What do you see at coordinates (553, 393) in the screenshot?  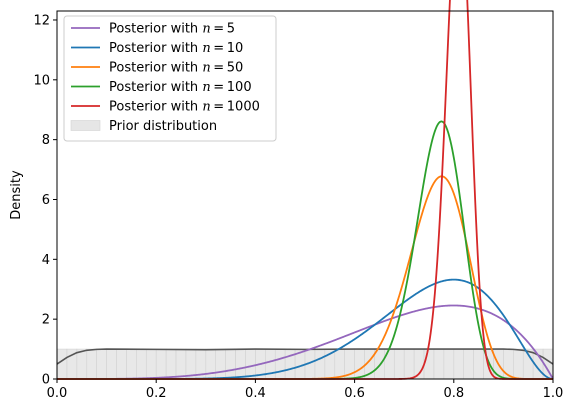 I see `x-tick-label: 1.0` at bounding box center [553, 393].